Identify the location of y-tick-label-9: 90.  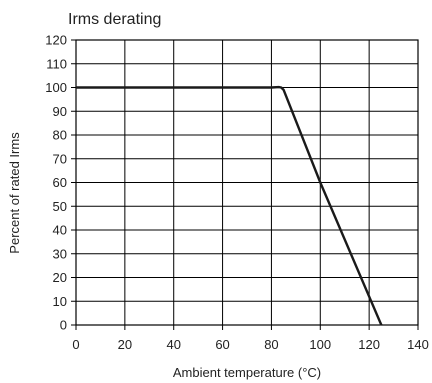
(60, 111).